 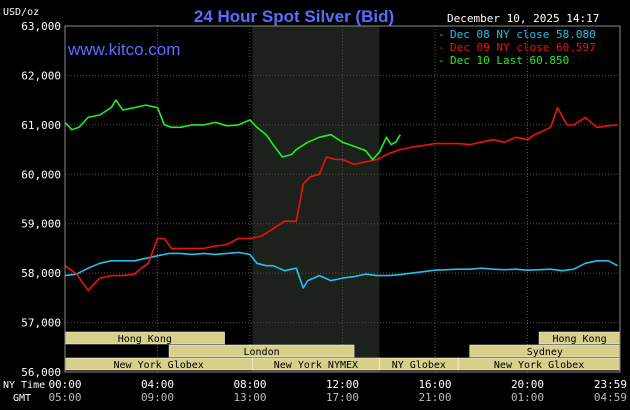 I want to click on session-bar, so click(x=261, y=351).